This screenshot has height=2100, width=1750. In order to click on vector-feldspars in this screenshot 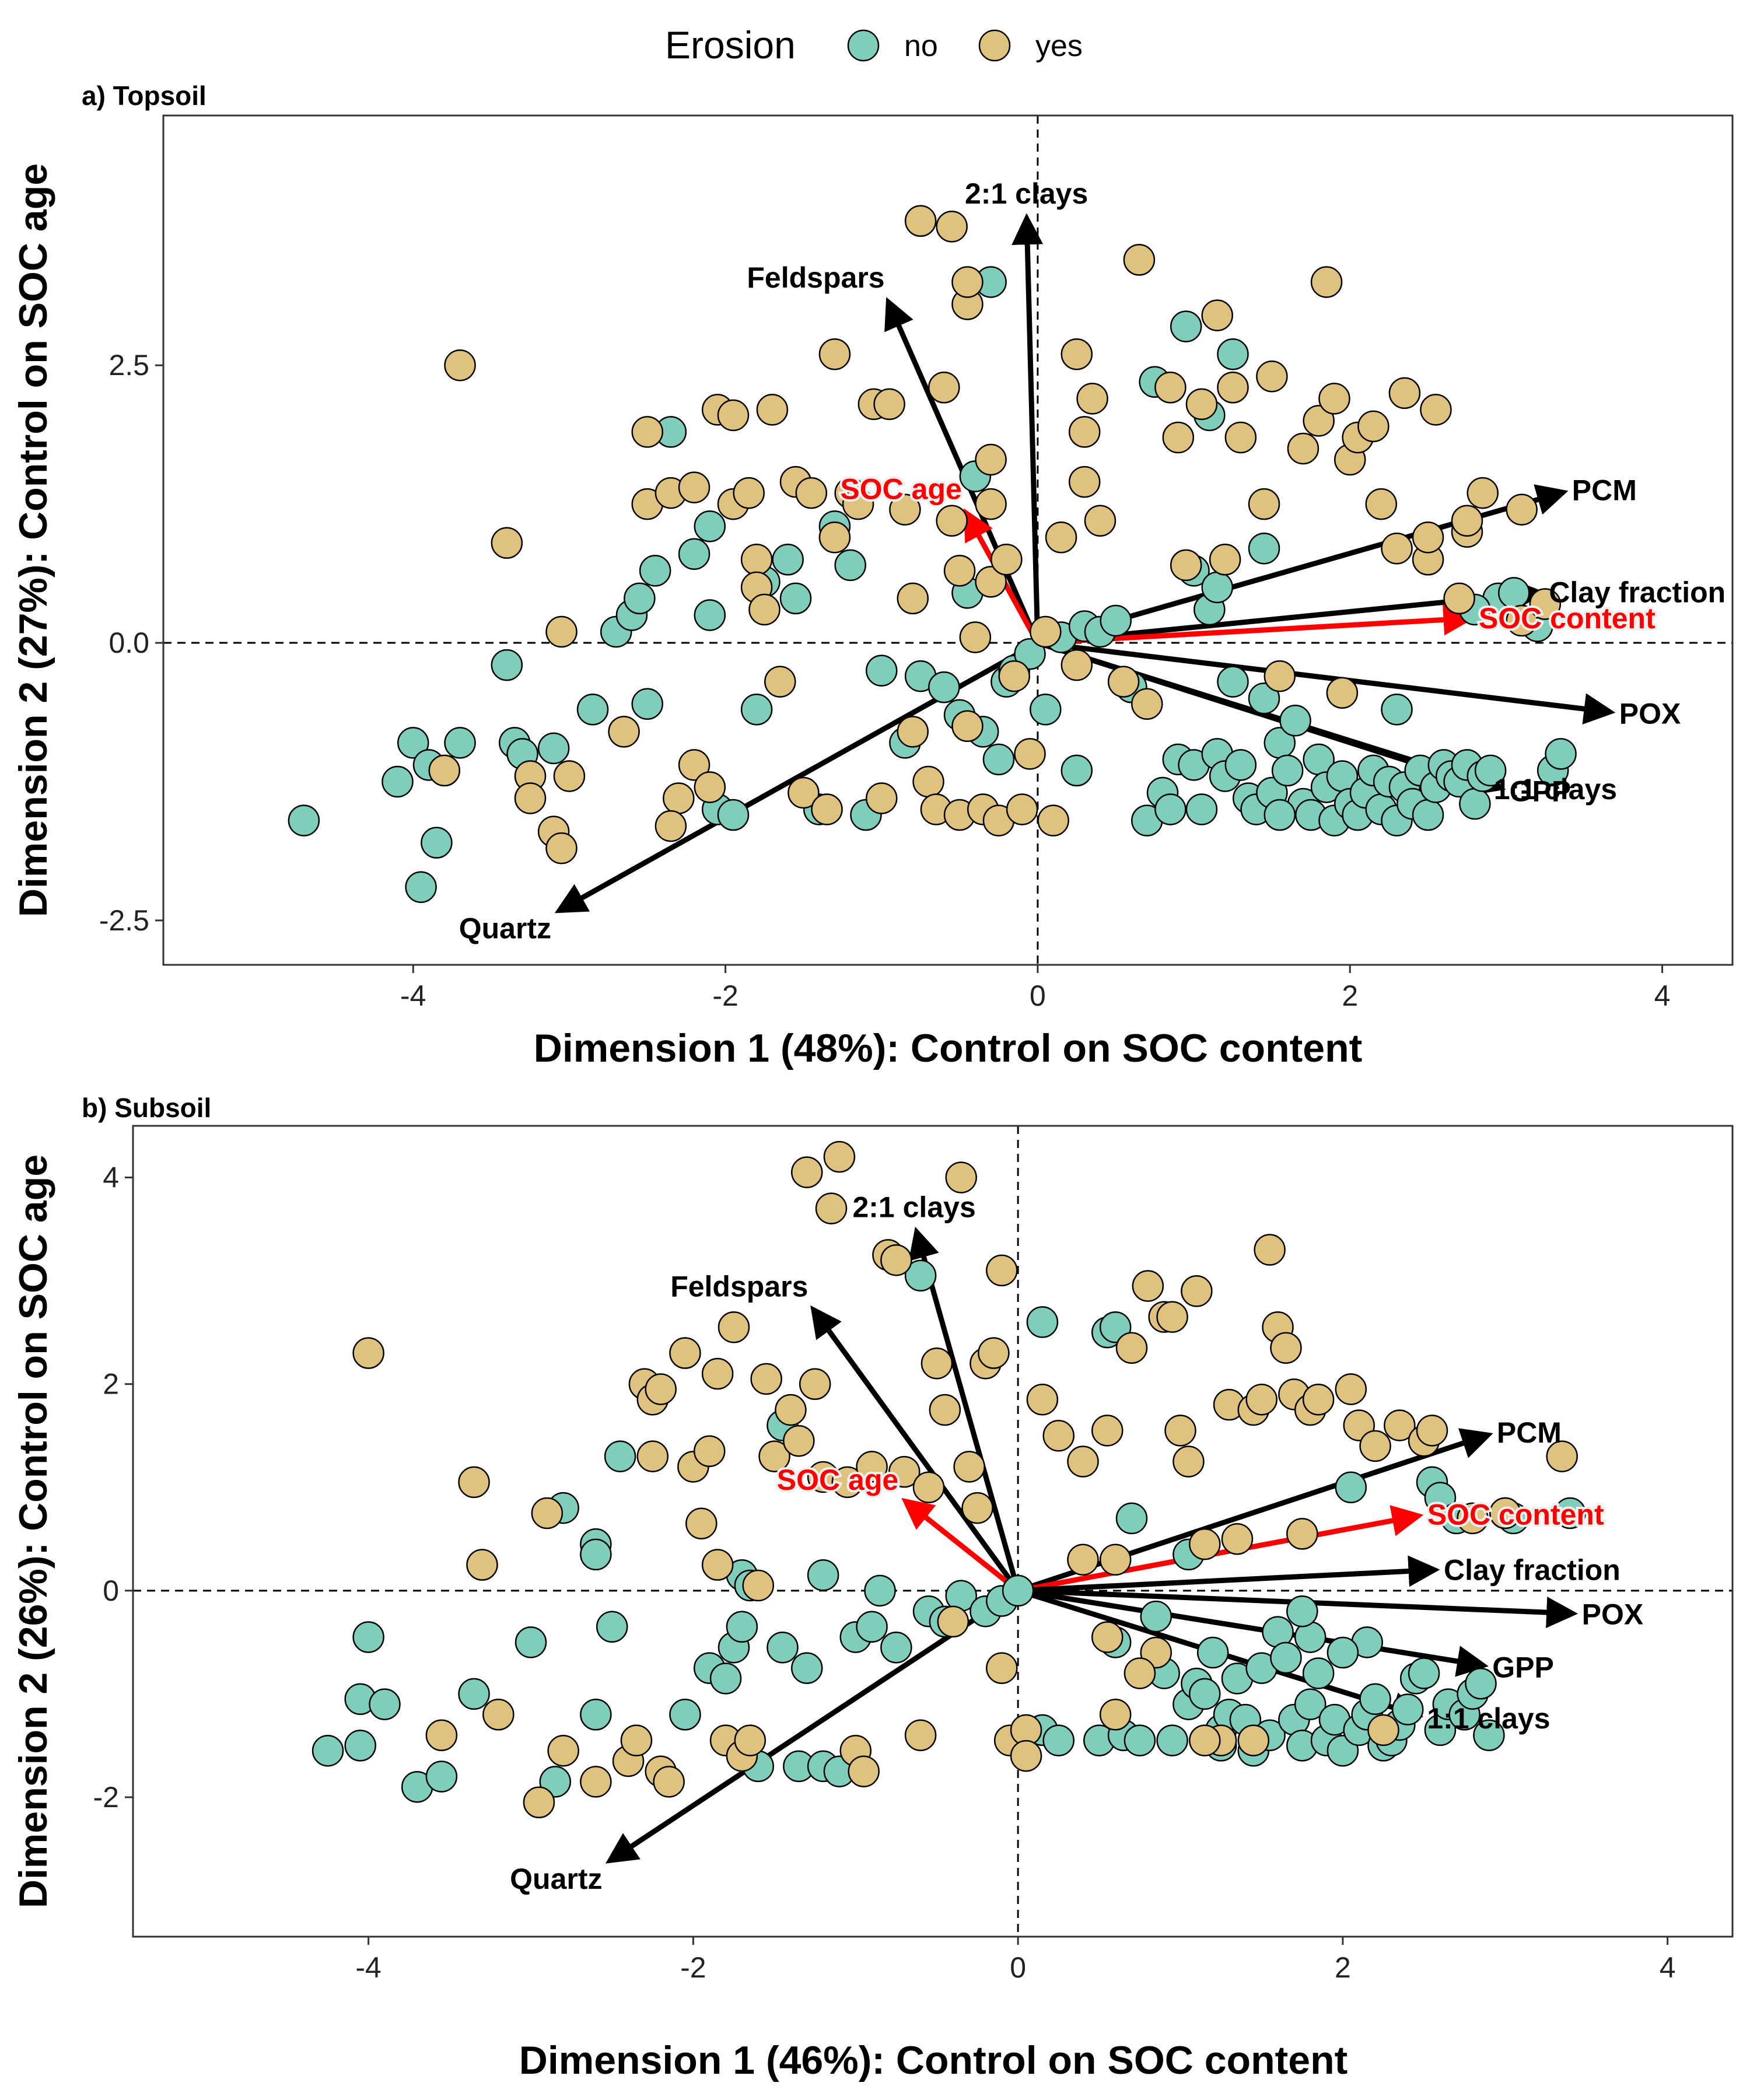, I will do `click(915, 1448)`.